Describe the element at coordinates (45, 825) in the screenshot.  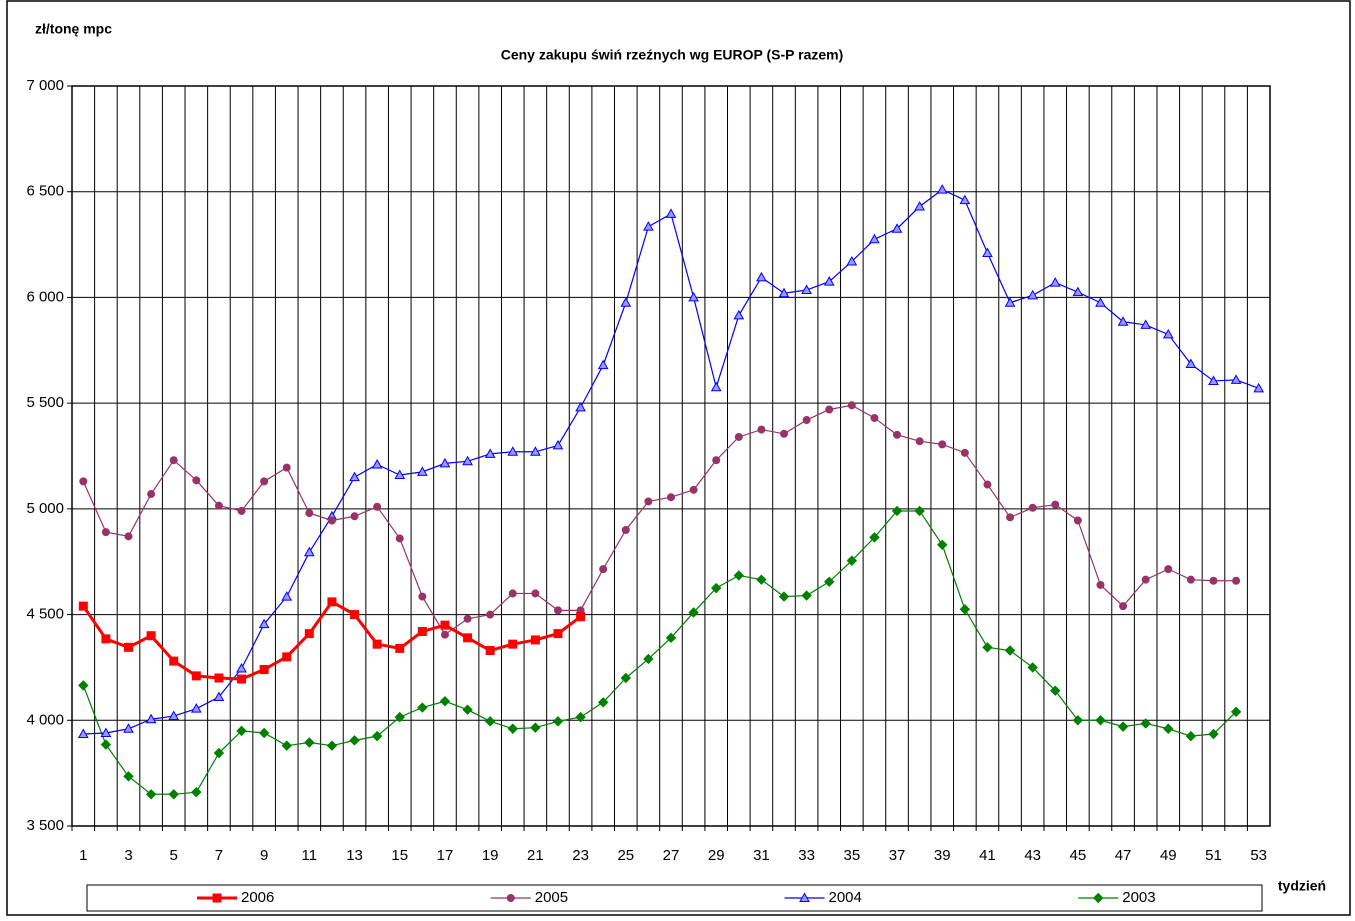
I see `y-tick-label: 3 500` at that location.